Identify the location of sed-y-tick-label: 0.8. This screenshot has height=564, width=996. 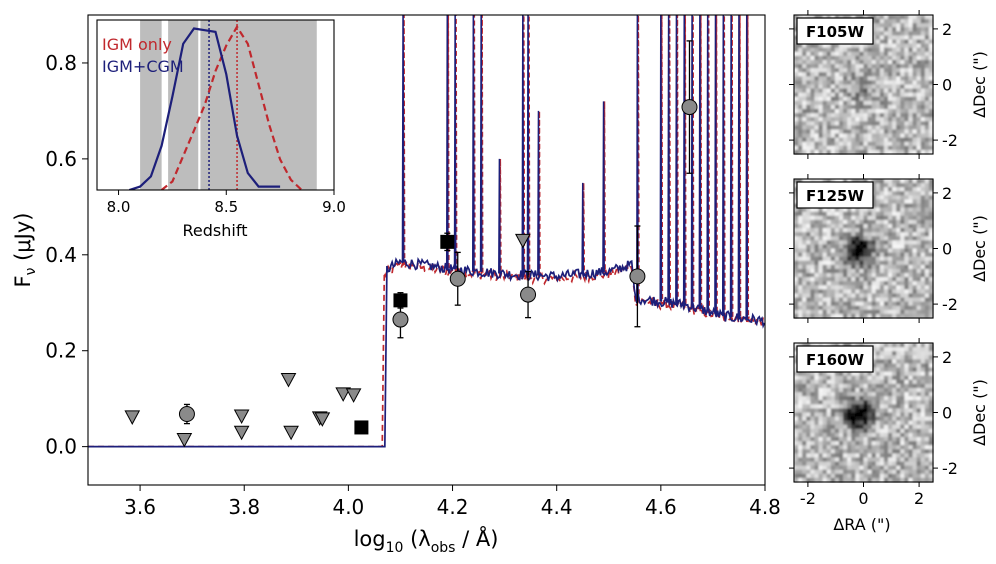
(61, 63).